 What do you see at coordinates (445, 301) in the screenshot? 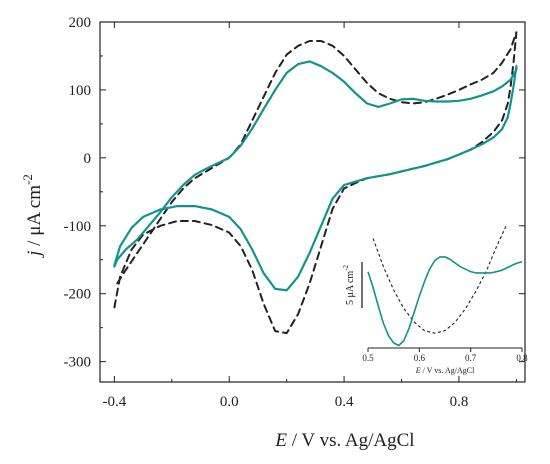
I see `inset-series-solid-line` at bounding box center [445, 301].